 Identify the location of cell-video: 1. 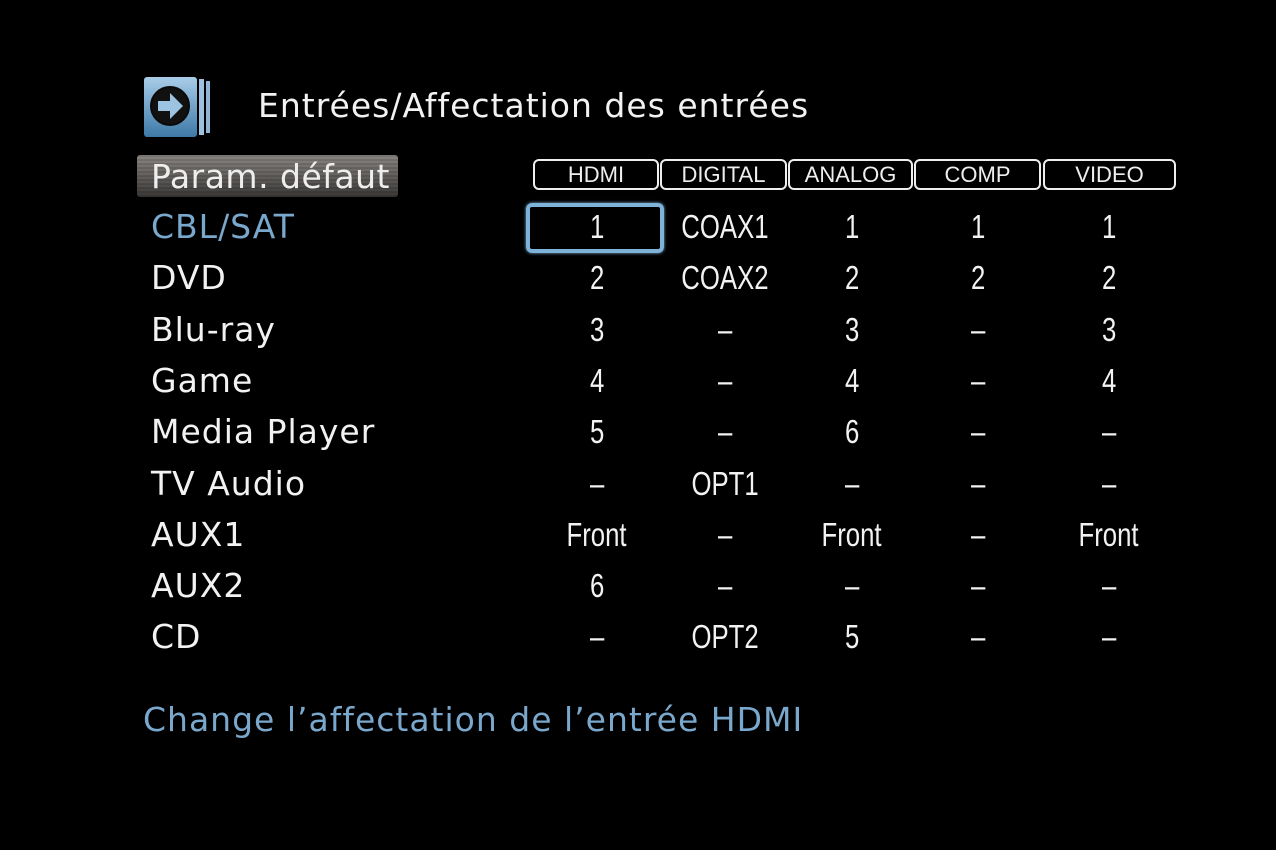
(1109, 227).